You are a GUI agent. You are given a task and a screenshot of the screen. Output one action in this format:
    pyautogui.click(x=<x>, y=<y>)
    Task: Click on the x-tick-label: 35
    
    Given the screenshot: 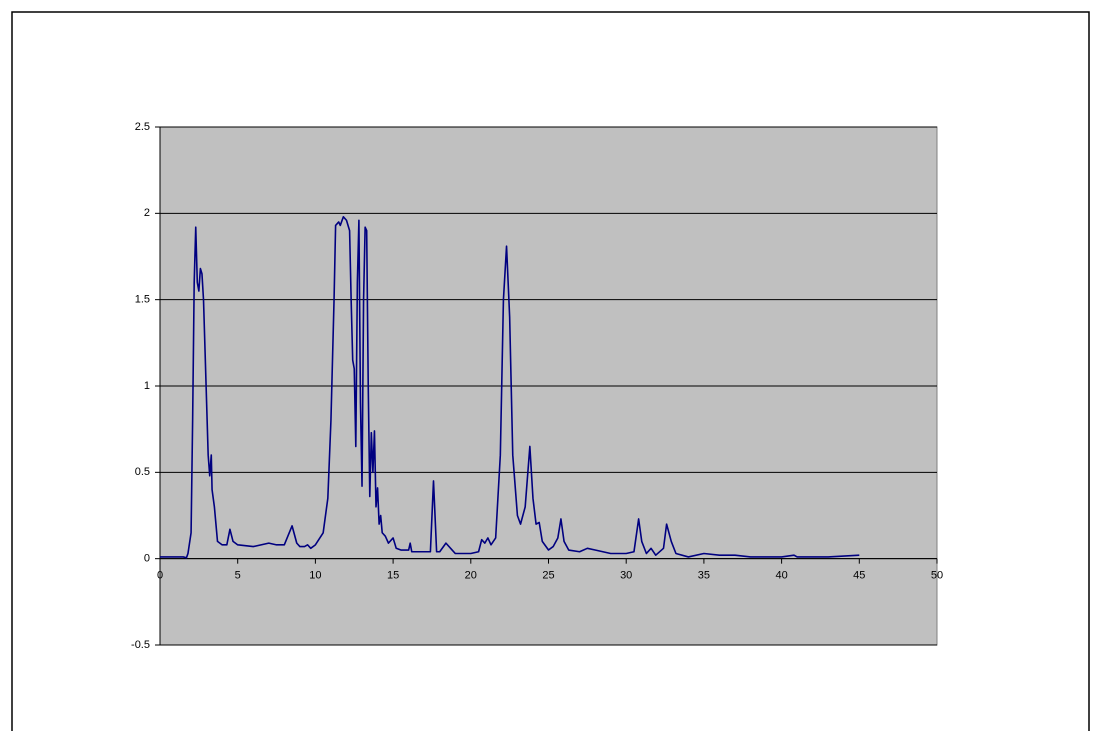 What is the action you would take?
    pyautogui.click(x=704, y=576)
    